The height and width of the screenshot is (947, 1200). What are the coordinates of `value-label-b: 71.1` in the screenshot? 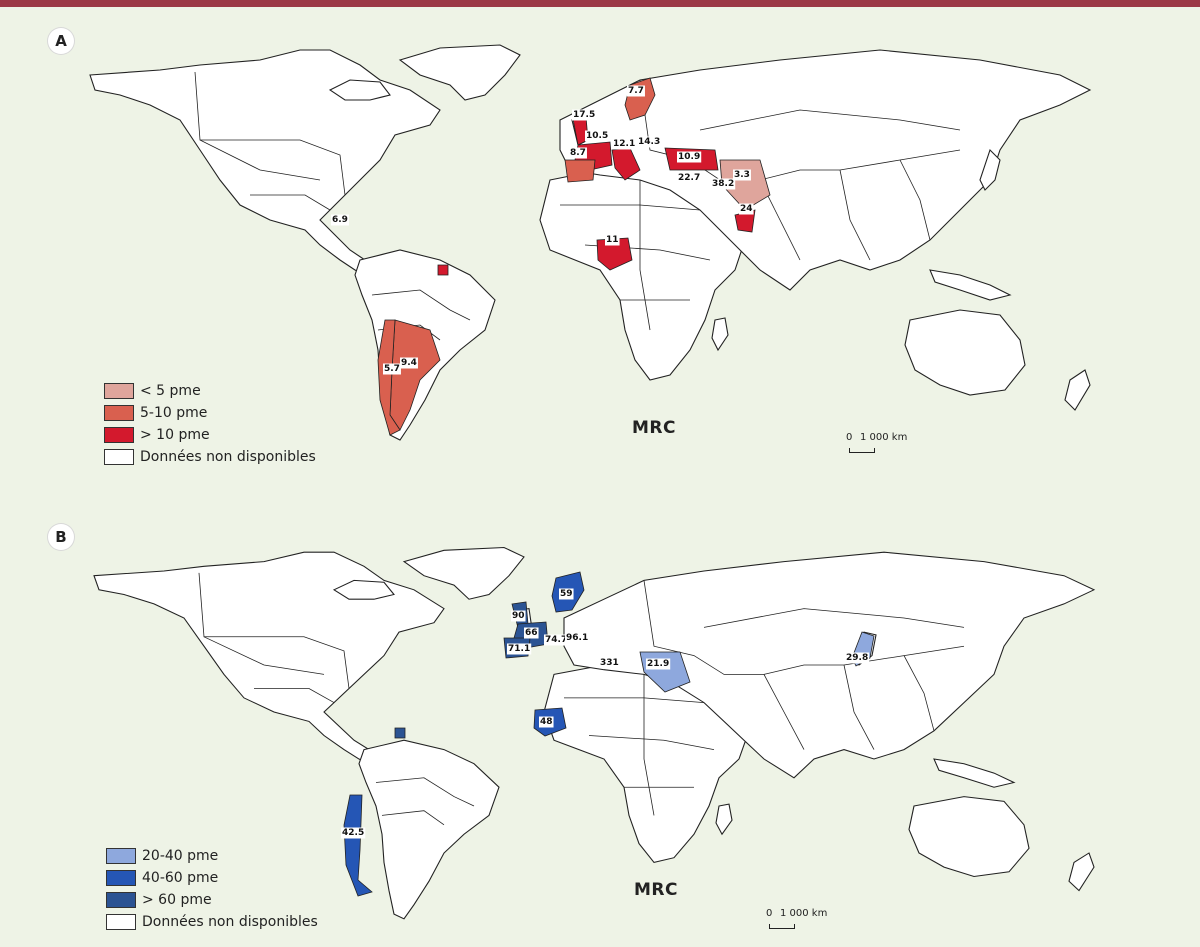 It's located at (519, 649).